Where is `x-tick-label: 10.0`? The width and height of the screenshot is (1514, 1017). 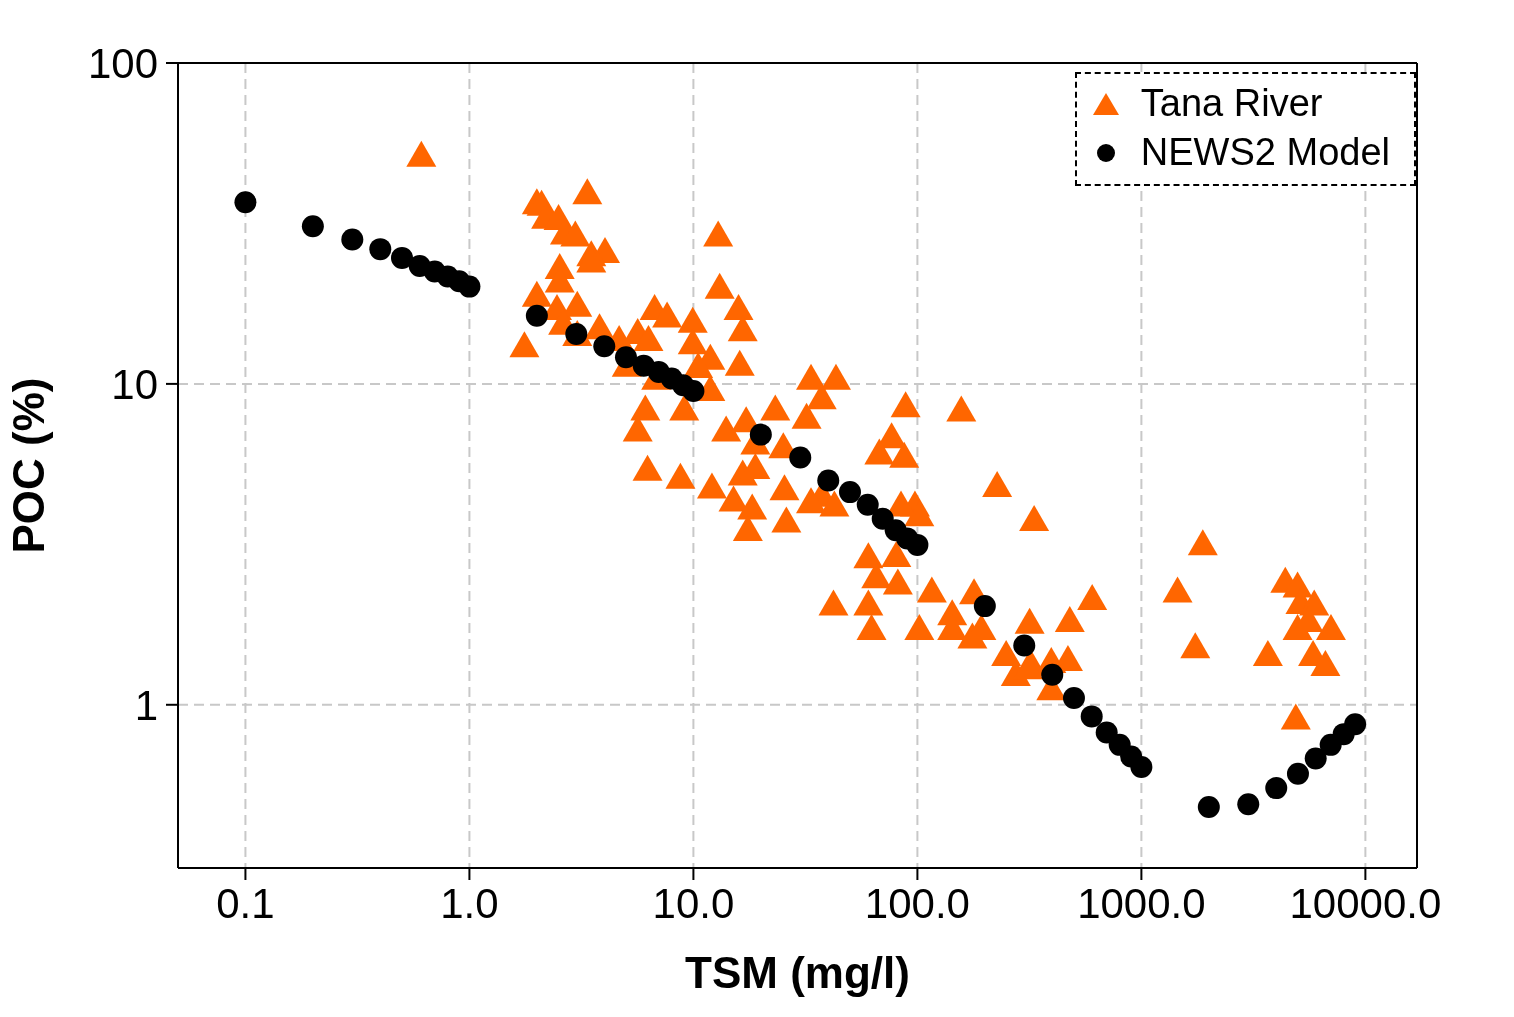
x-tick-label: 10.0 is located at coordinates (693, 903).